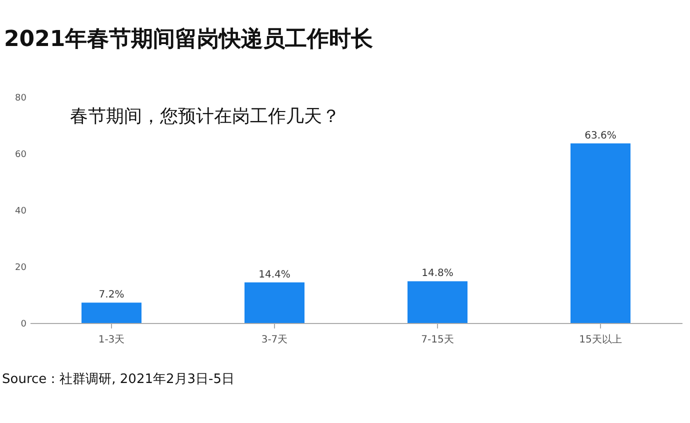 This screenshot has height=423, width=690. I want to click on y-tick-label: 60, so click(21, 155).